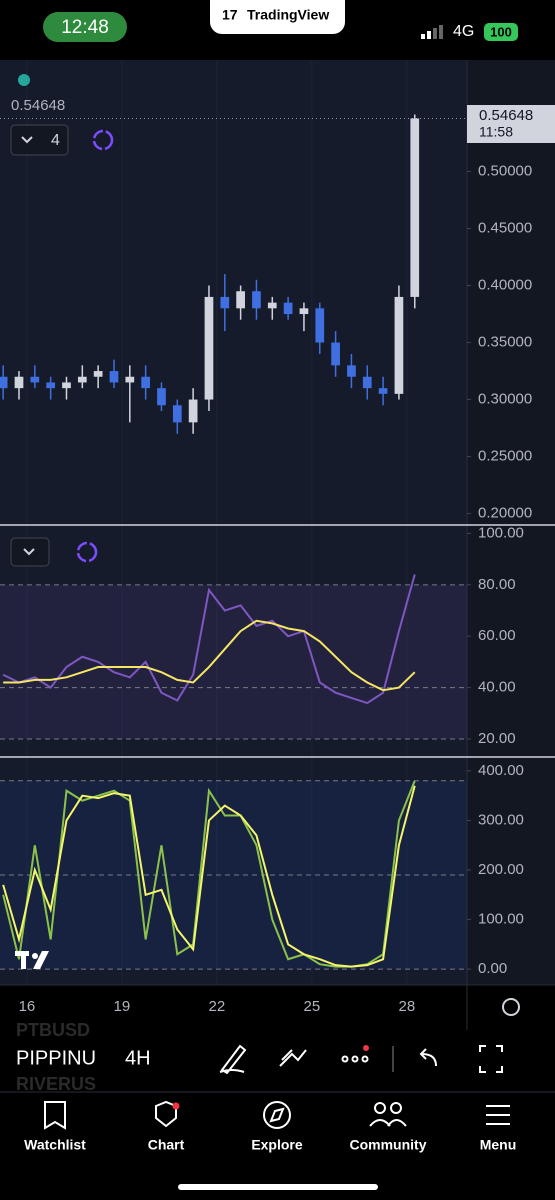  I want to click on x-tick-label: 22, so click(217, 1006).